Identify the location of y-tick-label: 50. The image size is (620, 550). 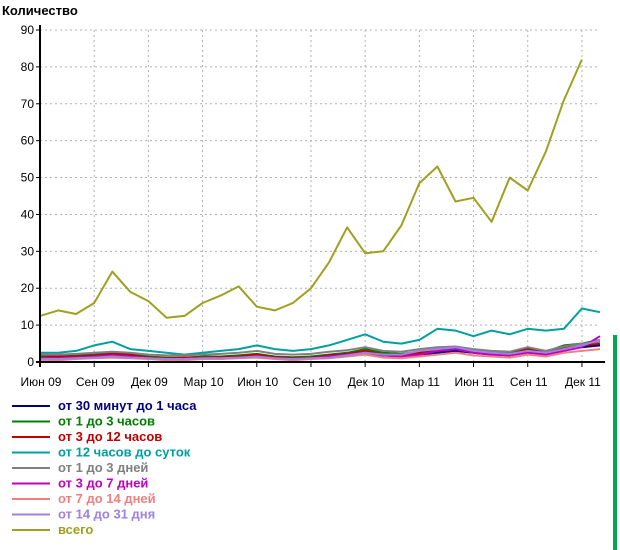
(28, 178).